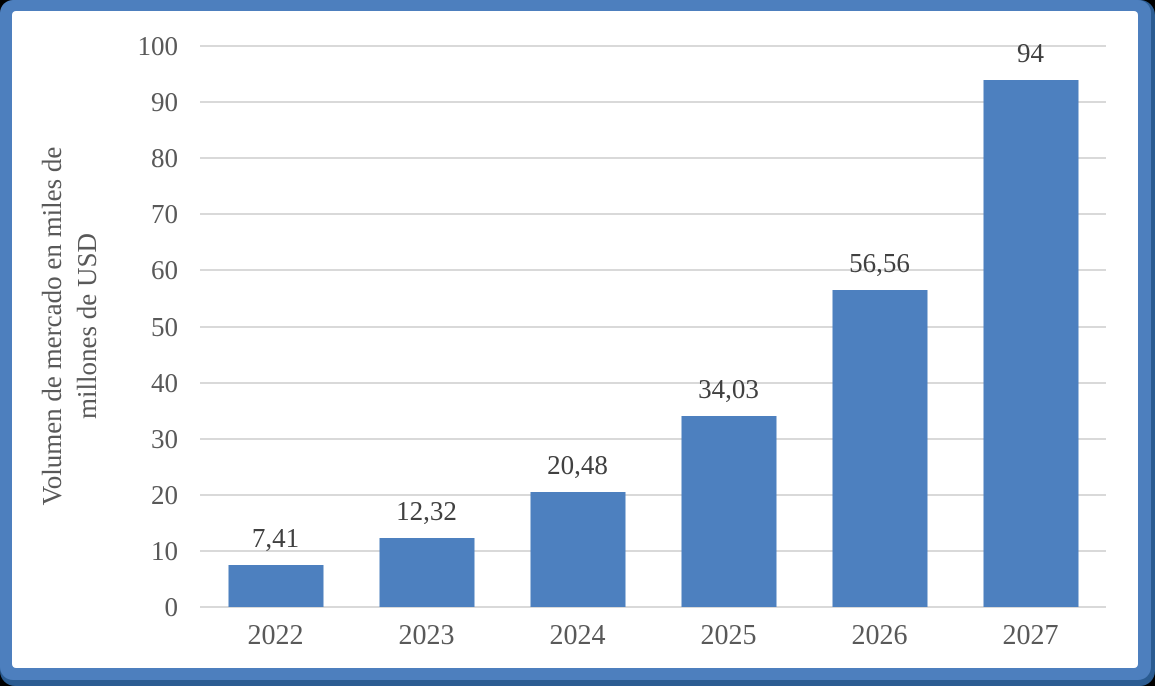  What do you see at coordinates (728, 635) in the screenshot?
I see `x-tick-label-2025: 2025` at bounding box center [728, 635].